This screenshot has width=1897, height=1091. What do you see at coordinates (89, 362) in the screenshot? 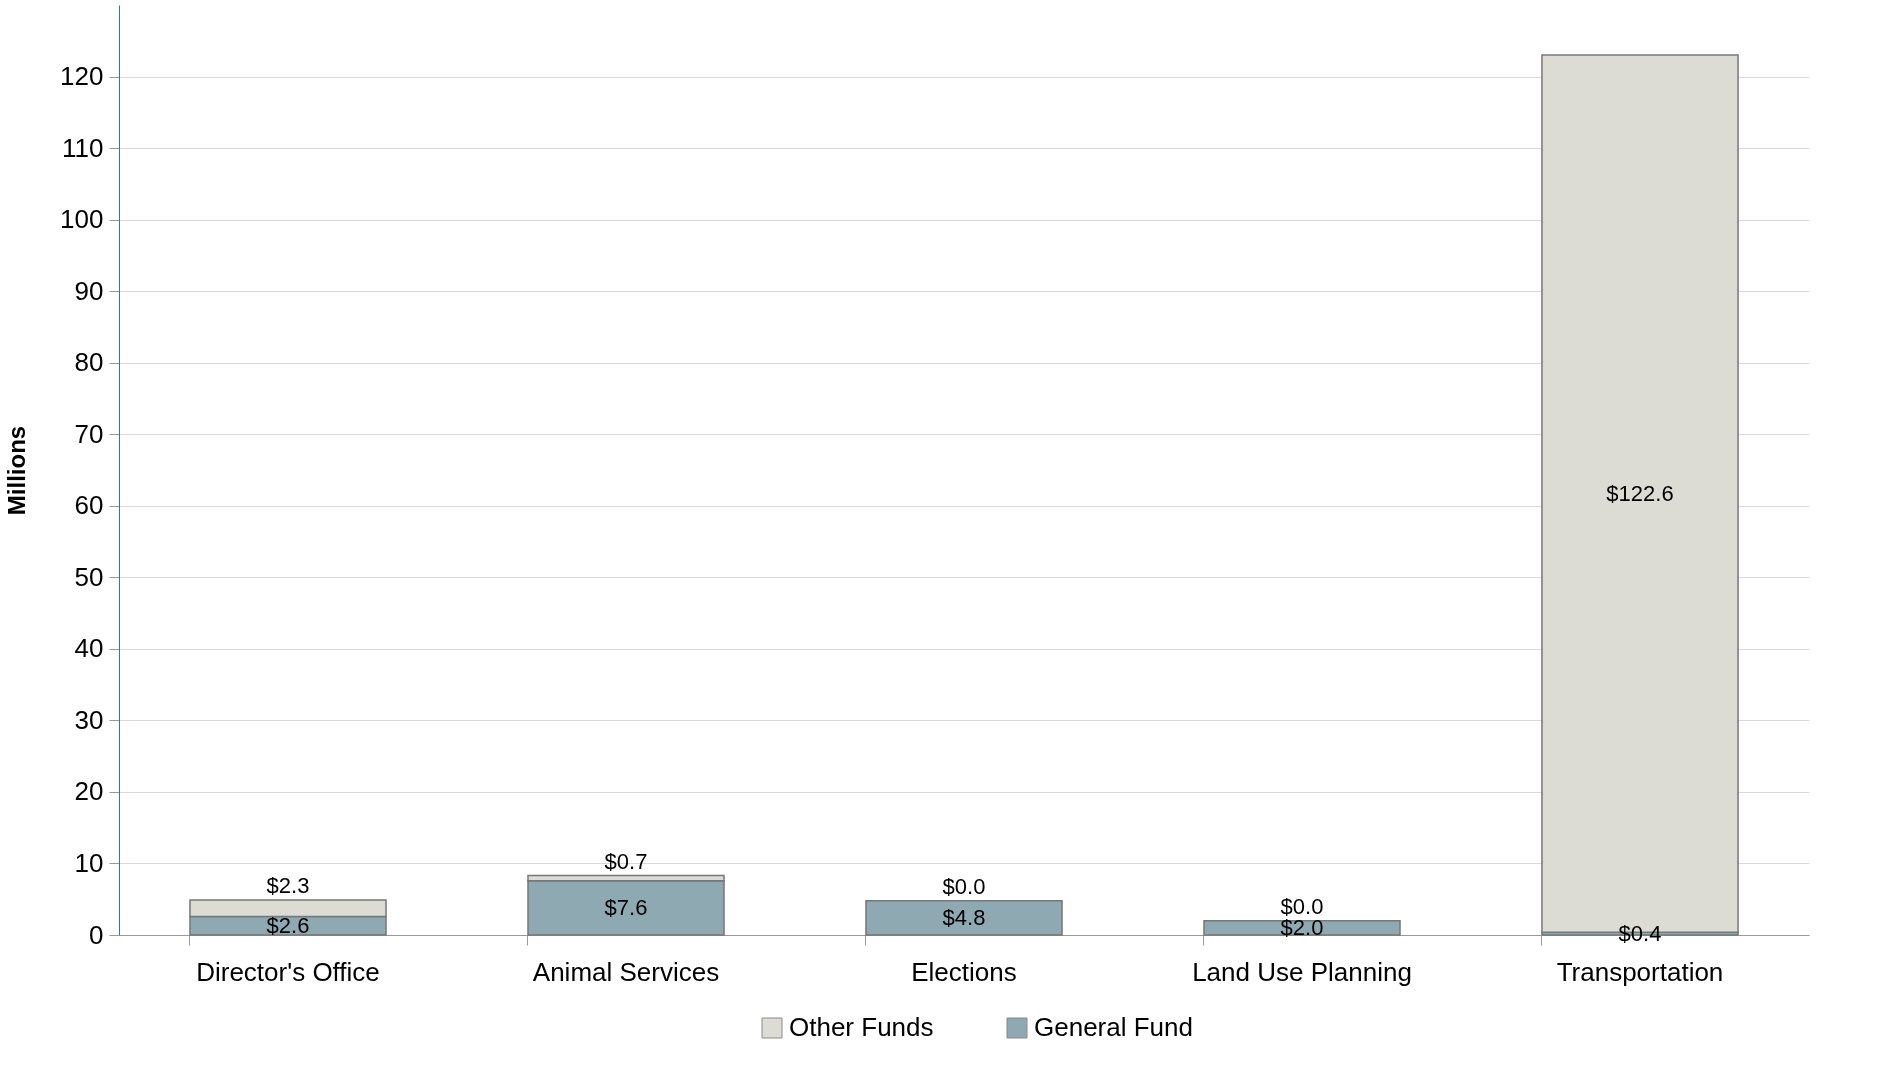
I see `y-tick-label: 80` at bounding box center [89, 362].